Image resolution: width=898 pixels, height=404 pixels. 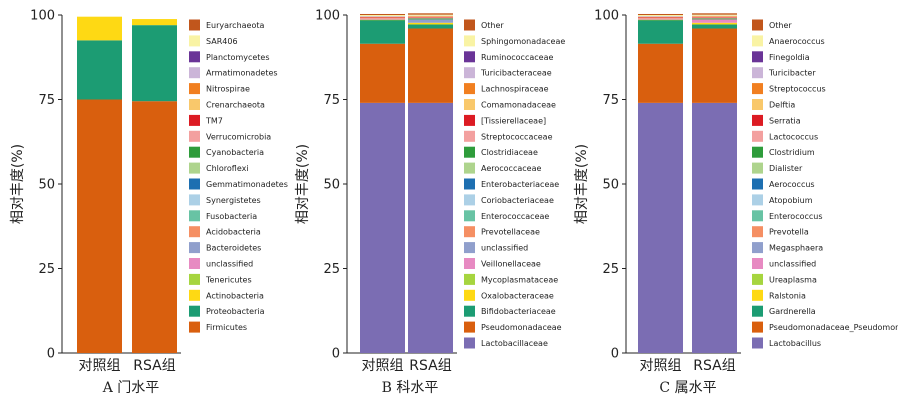 I want to click on legend-label: Mycoplasmataceae, so click(x=519, y=279).